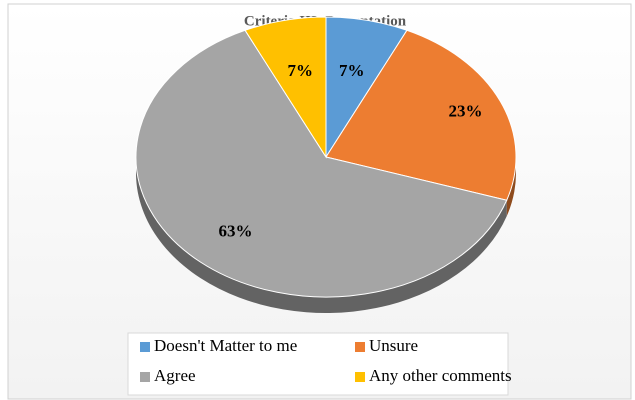 The height and width of the screenshot is (400, 635). I want to click on legend-label: Doesn't Matter to me, so click(225, 345).